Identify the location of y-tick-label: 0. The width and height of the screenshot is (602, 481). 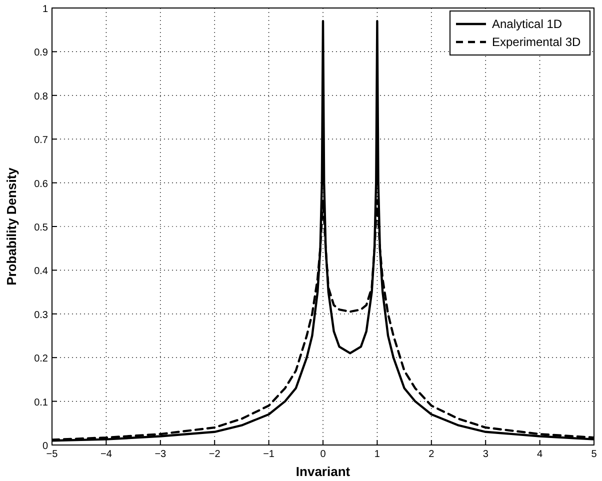
(45, 446).